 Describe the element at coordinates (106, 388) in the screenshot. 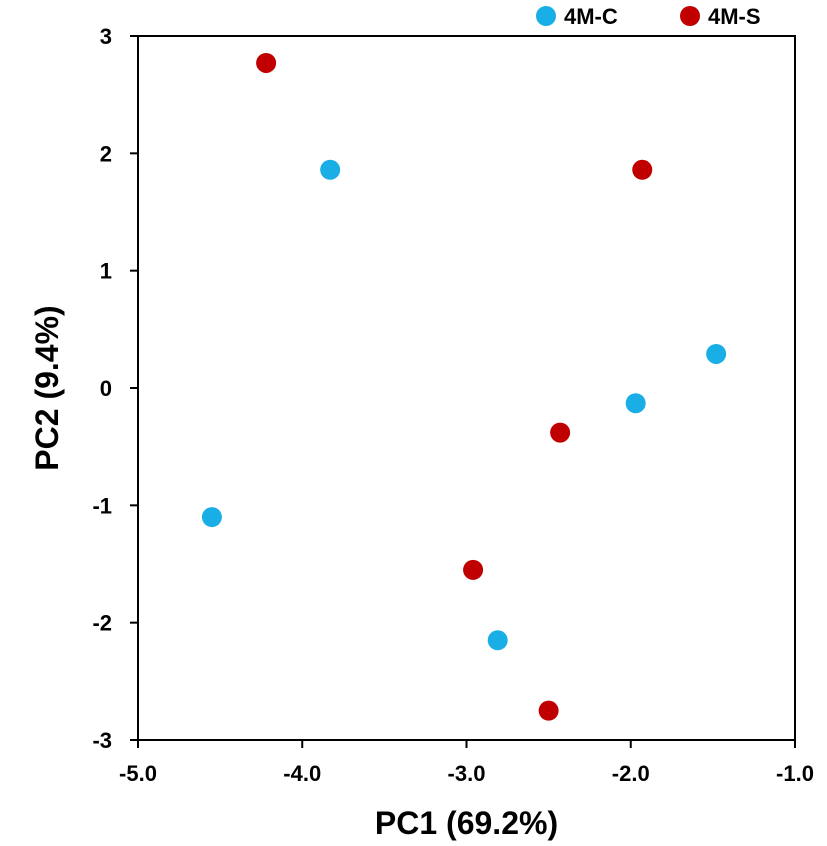

I see `y-tick-label: 0` at that location.